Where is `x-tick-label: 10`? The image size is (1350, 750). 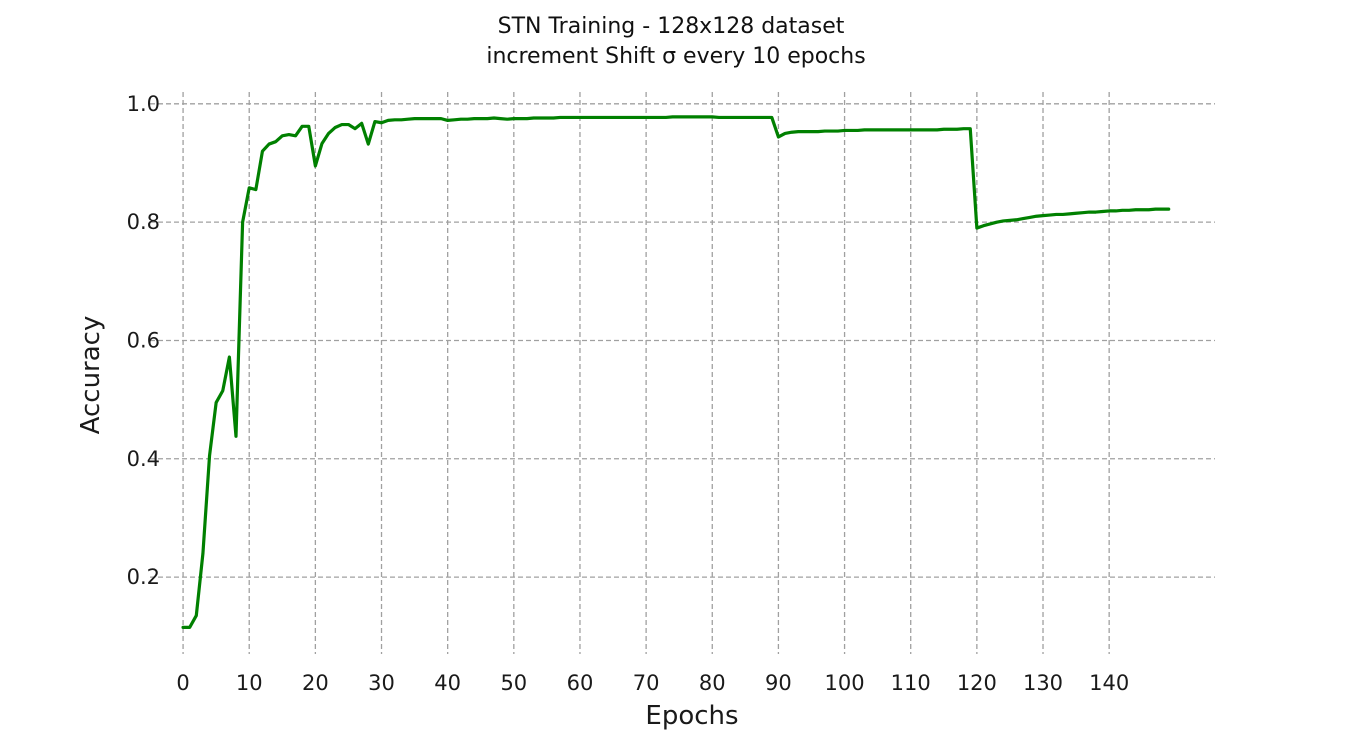 x-tick-label: 10 is located at coordinates (249, 683).